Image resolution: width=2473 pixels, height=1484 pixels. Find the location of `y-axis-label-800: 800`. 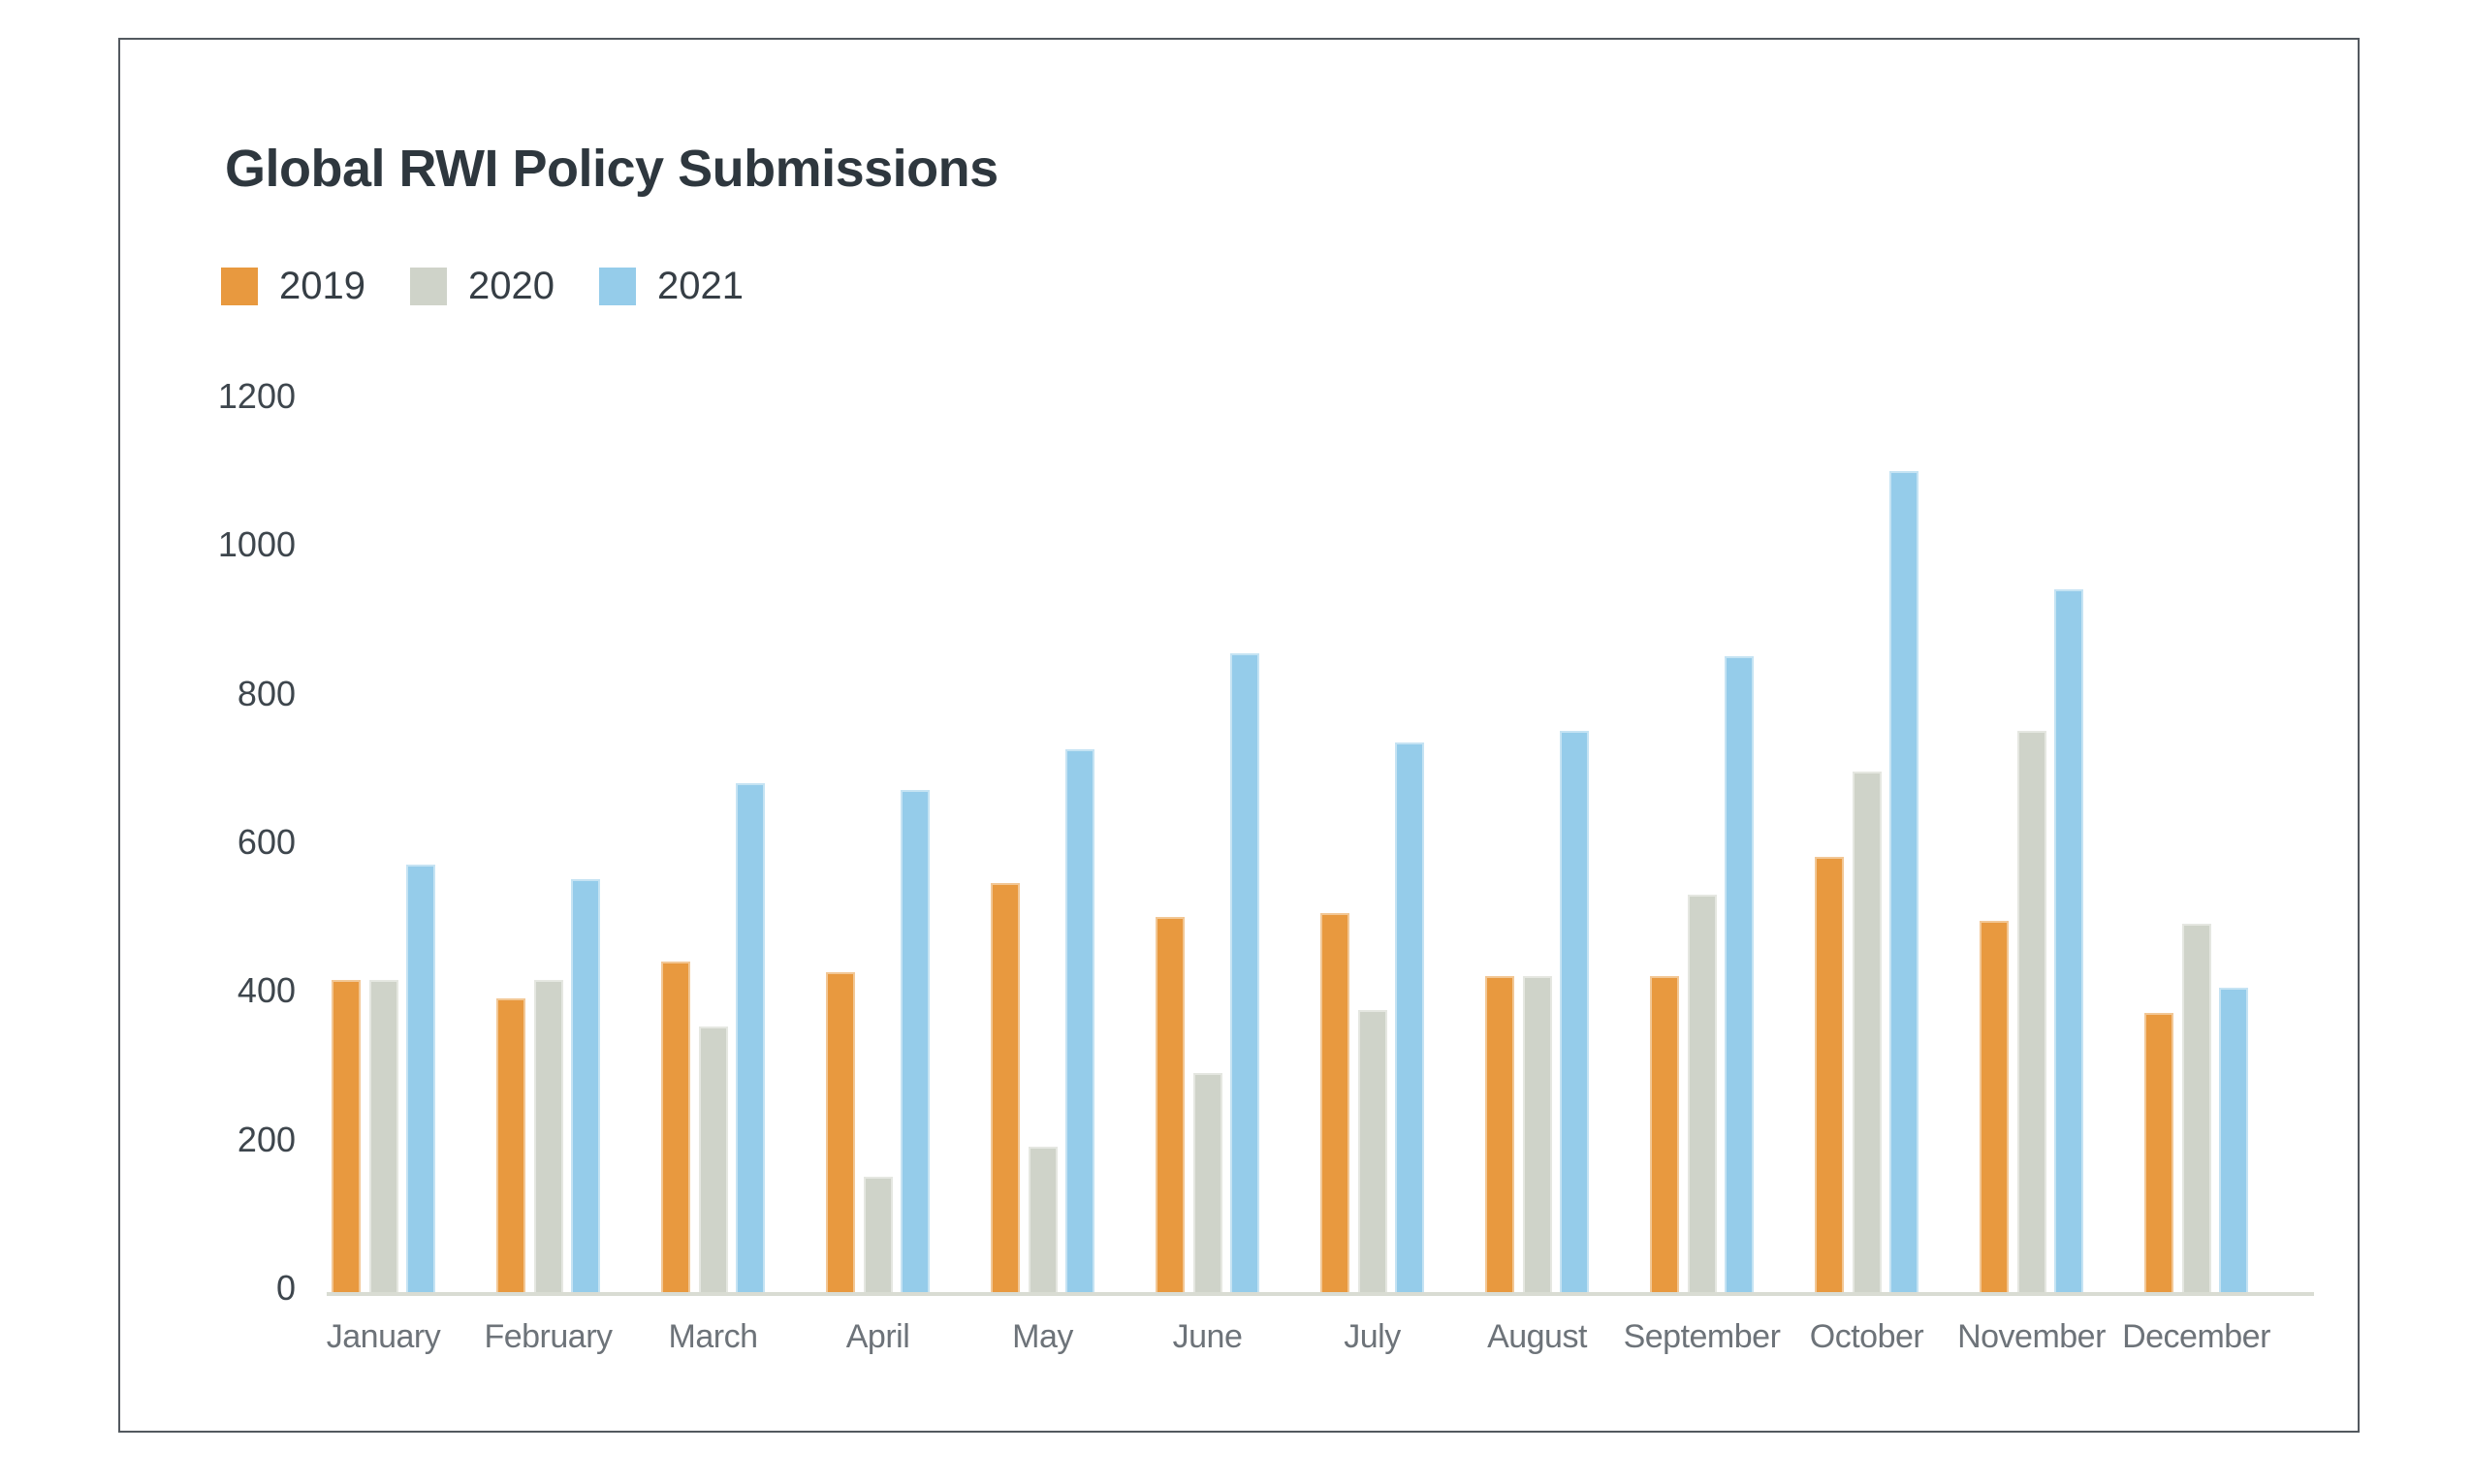

y-axis-label-800: 800 is located at coordinates (266, 693).